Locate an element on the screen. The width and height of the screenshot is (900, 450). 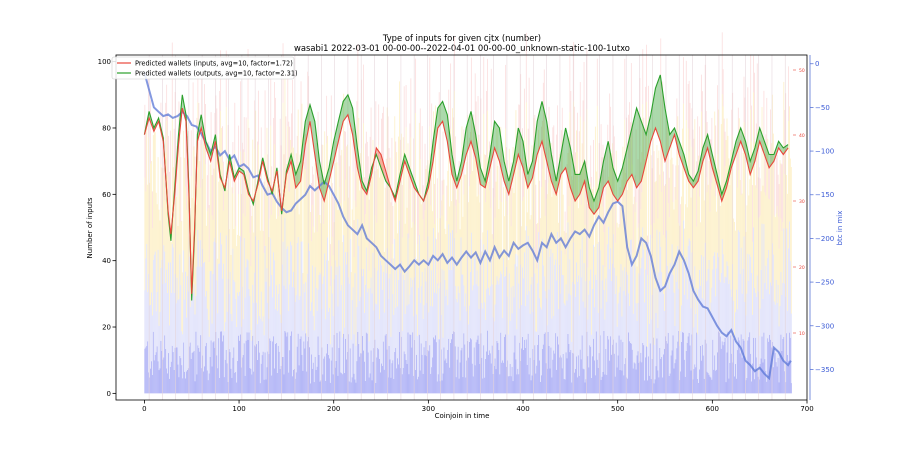
y-axis-label: Number of inputs is located at coordinates (90, 227).